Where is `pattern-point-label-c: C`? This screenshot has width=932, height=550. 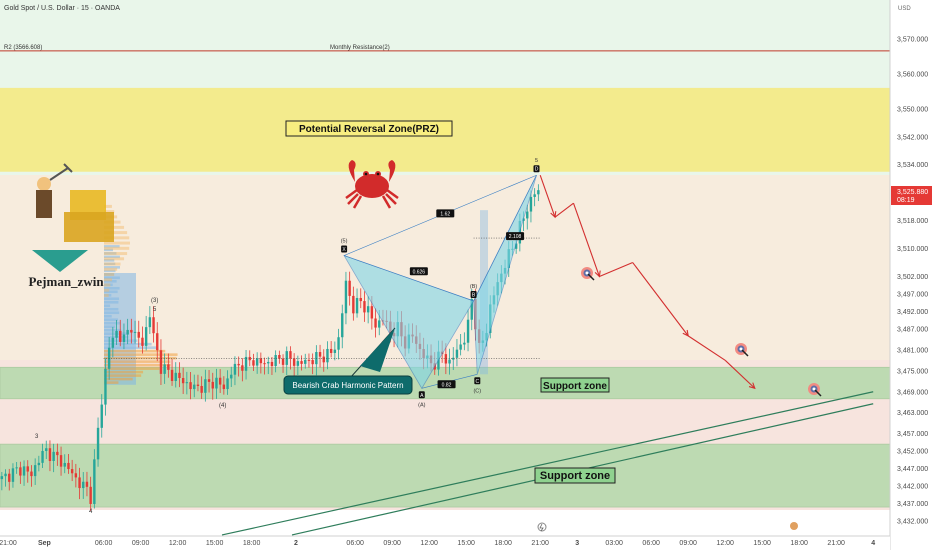 pattern-point-label-c: C is located at coordinates (477, 382).